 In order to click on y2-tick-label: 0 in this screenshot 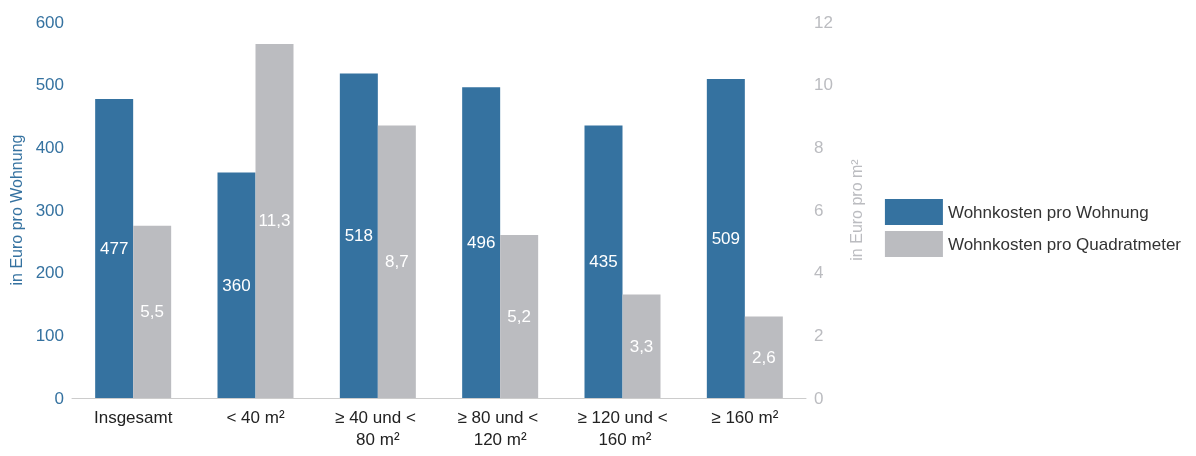, I will do `click(819, 398)`.